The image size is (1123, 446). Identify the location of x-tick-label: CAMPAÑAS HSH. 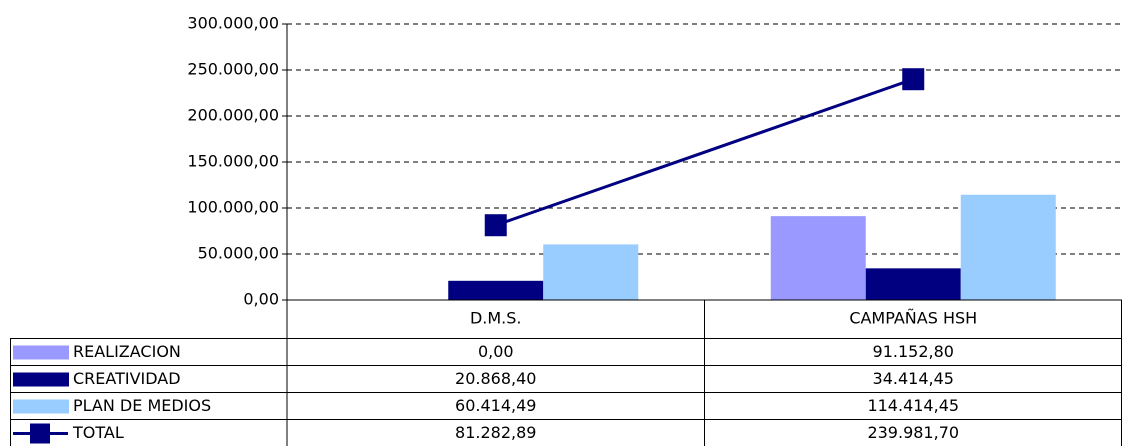
(913, 318).